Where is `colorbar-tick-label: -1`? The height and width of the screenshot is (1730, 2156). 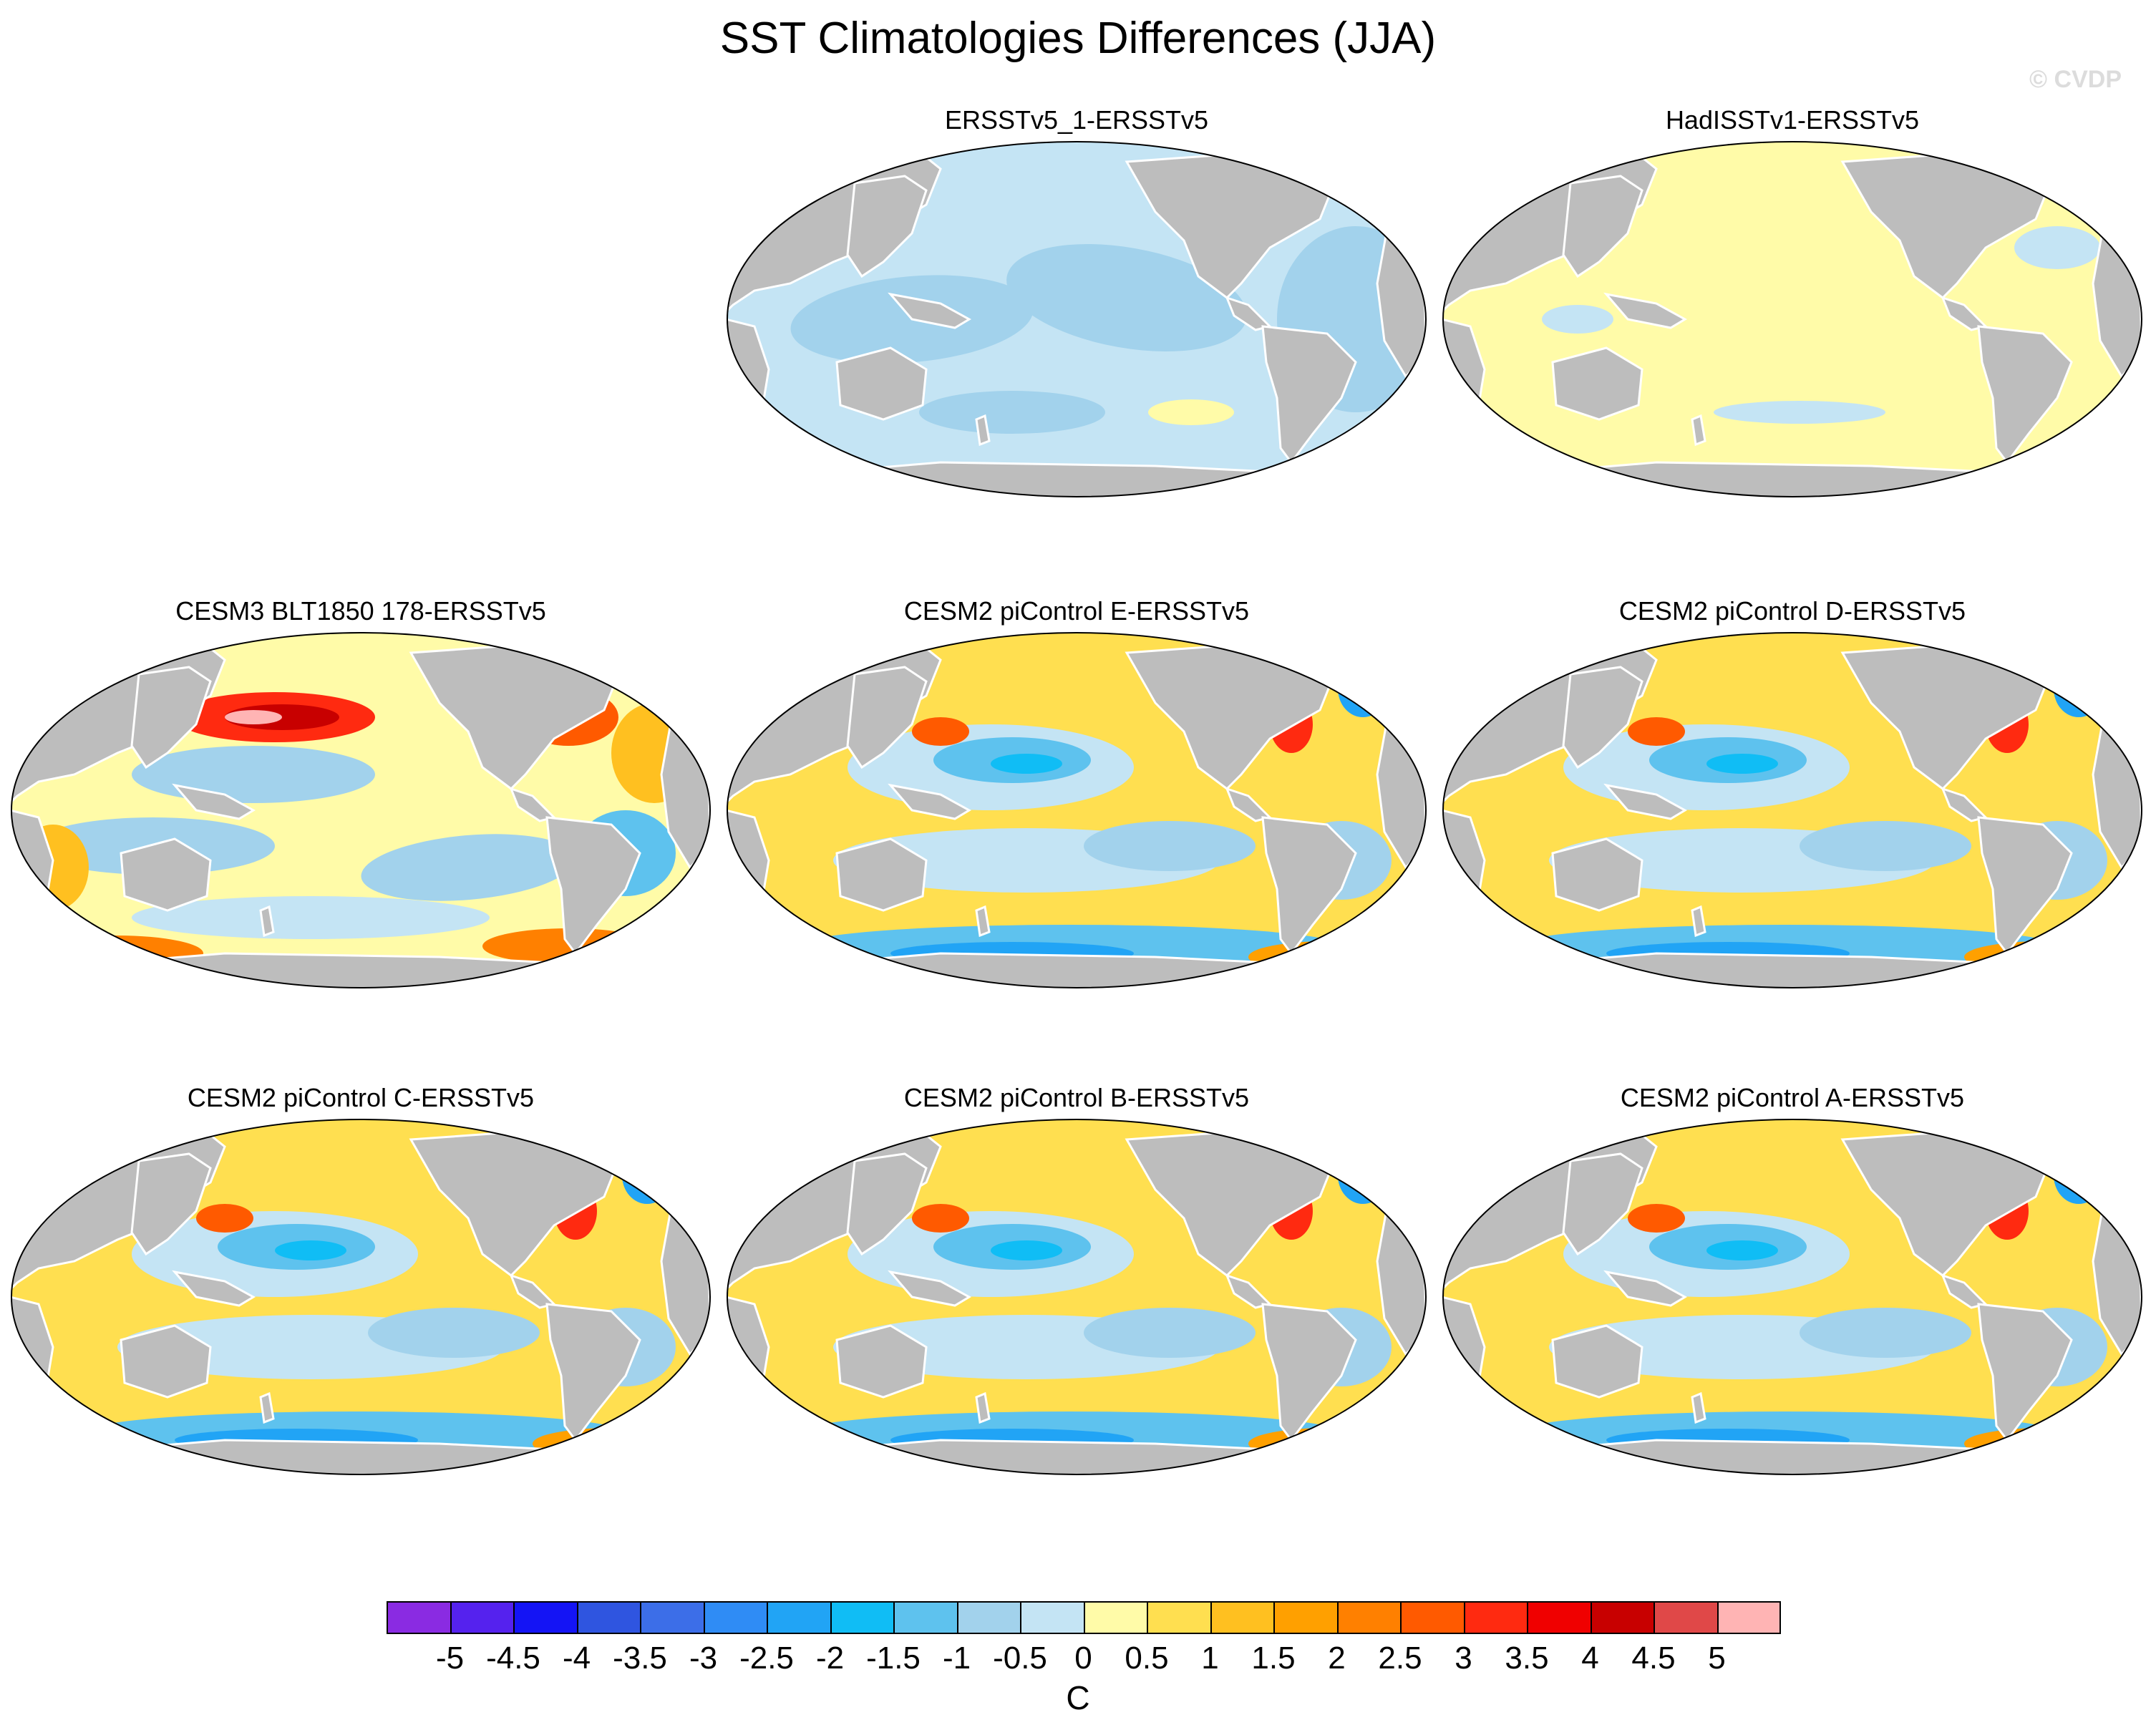 colorbar-tick-label: -1 is located at coordinates (956, 1658).